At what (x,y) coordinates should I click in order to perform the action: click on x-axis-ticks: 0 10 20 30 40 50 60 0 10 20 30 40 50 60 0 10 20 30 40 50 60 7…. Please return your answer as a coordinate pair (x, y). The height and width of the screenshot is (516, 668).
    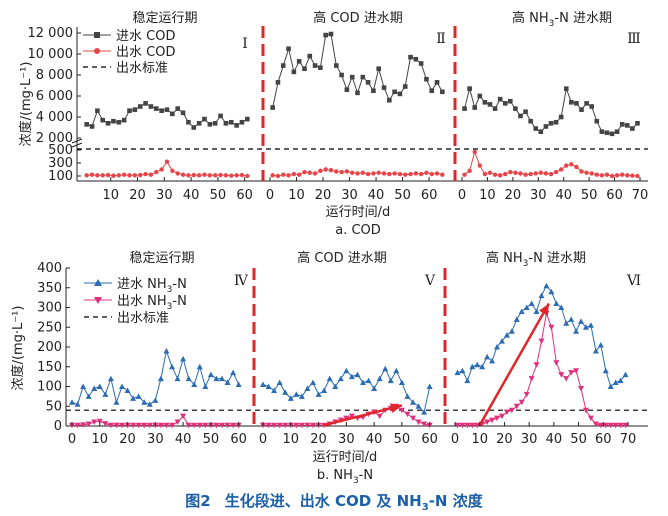
    Looking at the image, I should click on (352, 434).